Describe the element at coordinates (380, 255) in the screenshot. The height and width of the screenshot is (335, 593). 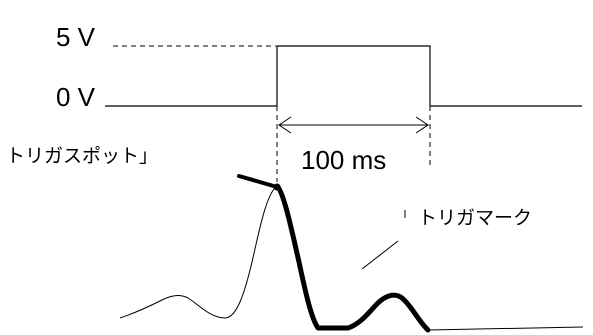
I see `trigger-mark-leader` at that location.